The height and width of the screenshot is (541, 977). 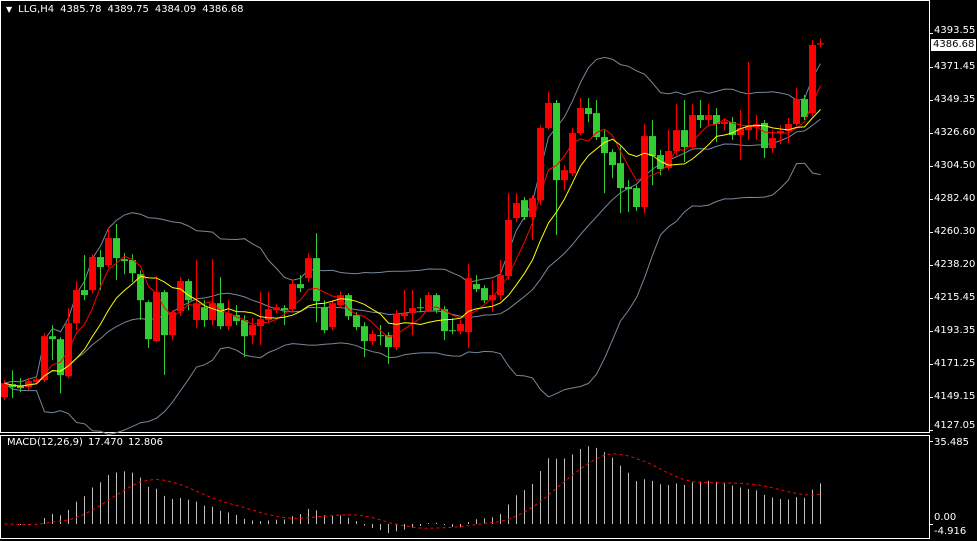 I want to click on macd-main-value: 17.470, so click(x=105, y=442).